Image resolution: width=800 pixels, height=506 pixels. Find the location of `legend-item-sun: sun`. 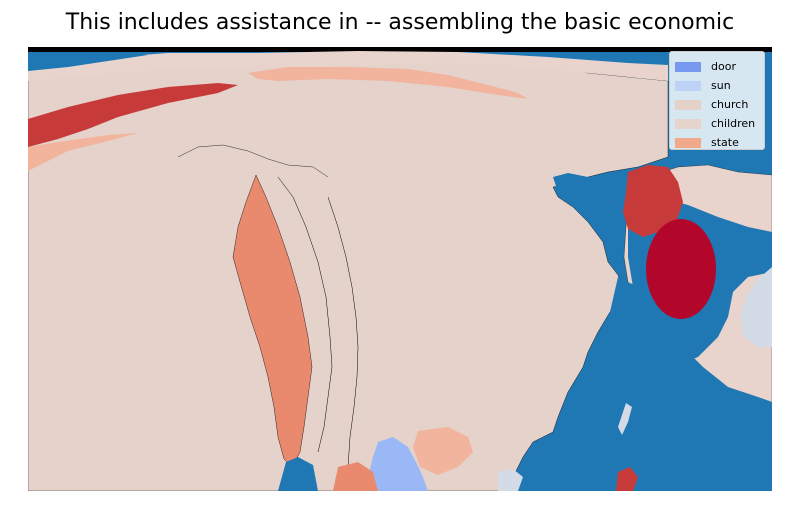

legend-item-sun: sun is located at coordinates (719, 85).